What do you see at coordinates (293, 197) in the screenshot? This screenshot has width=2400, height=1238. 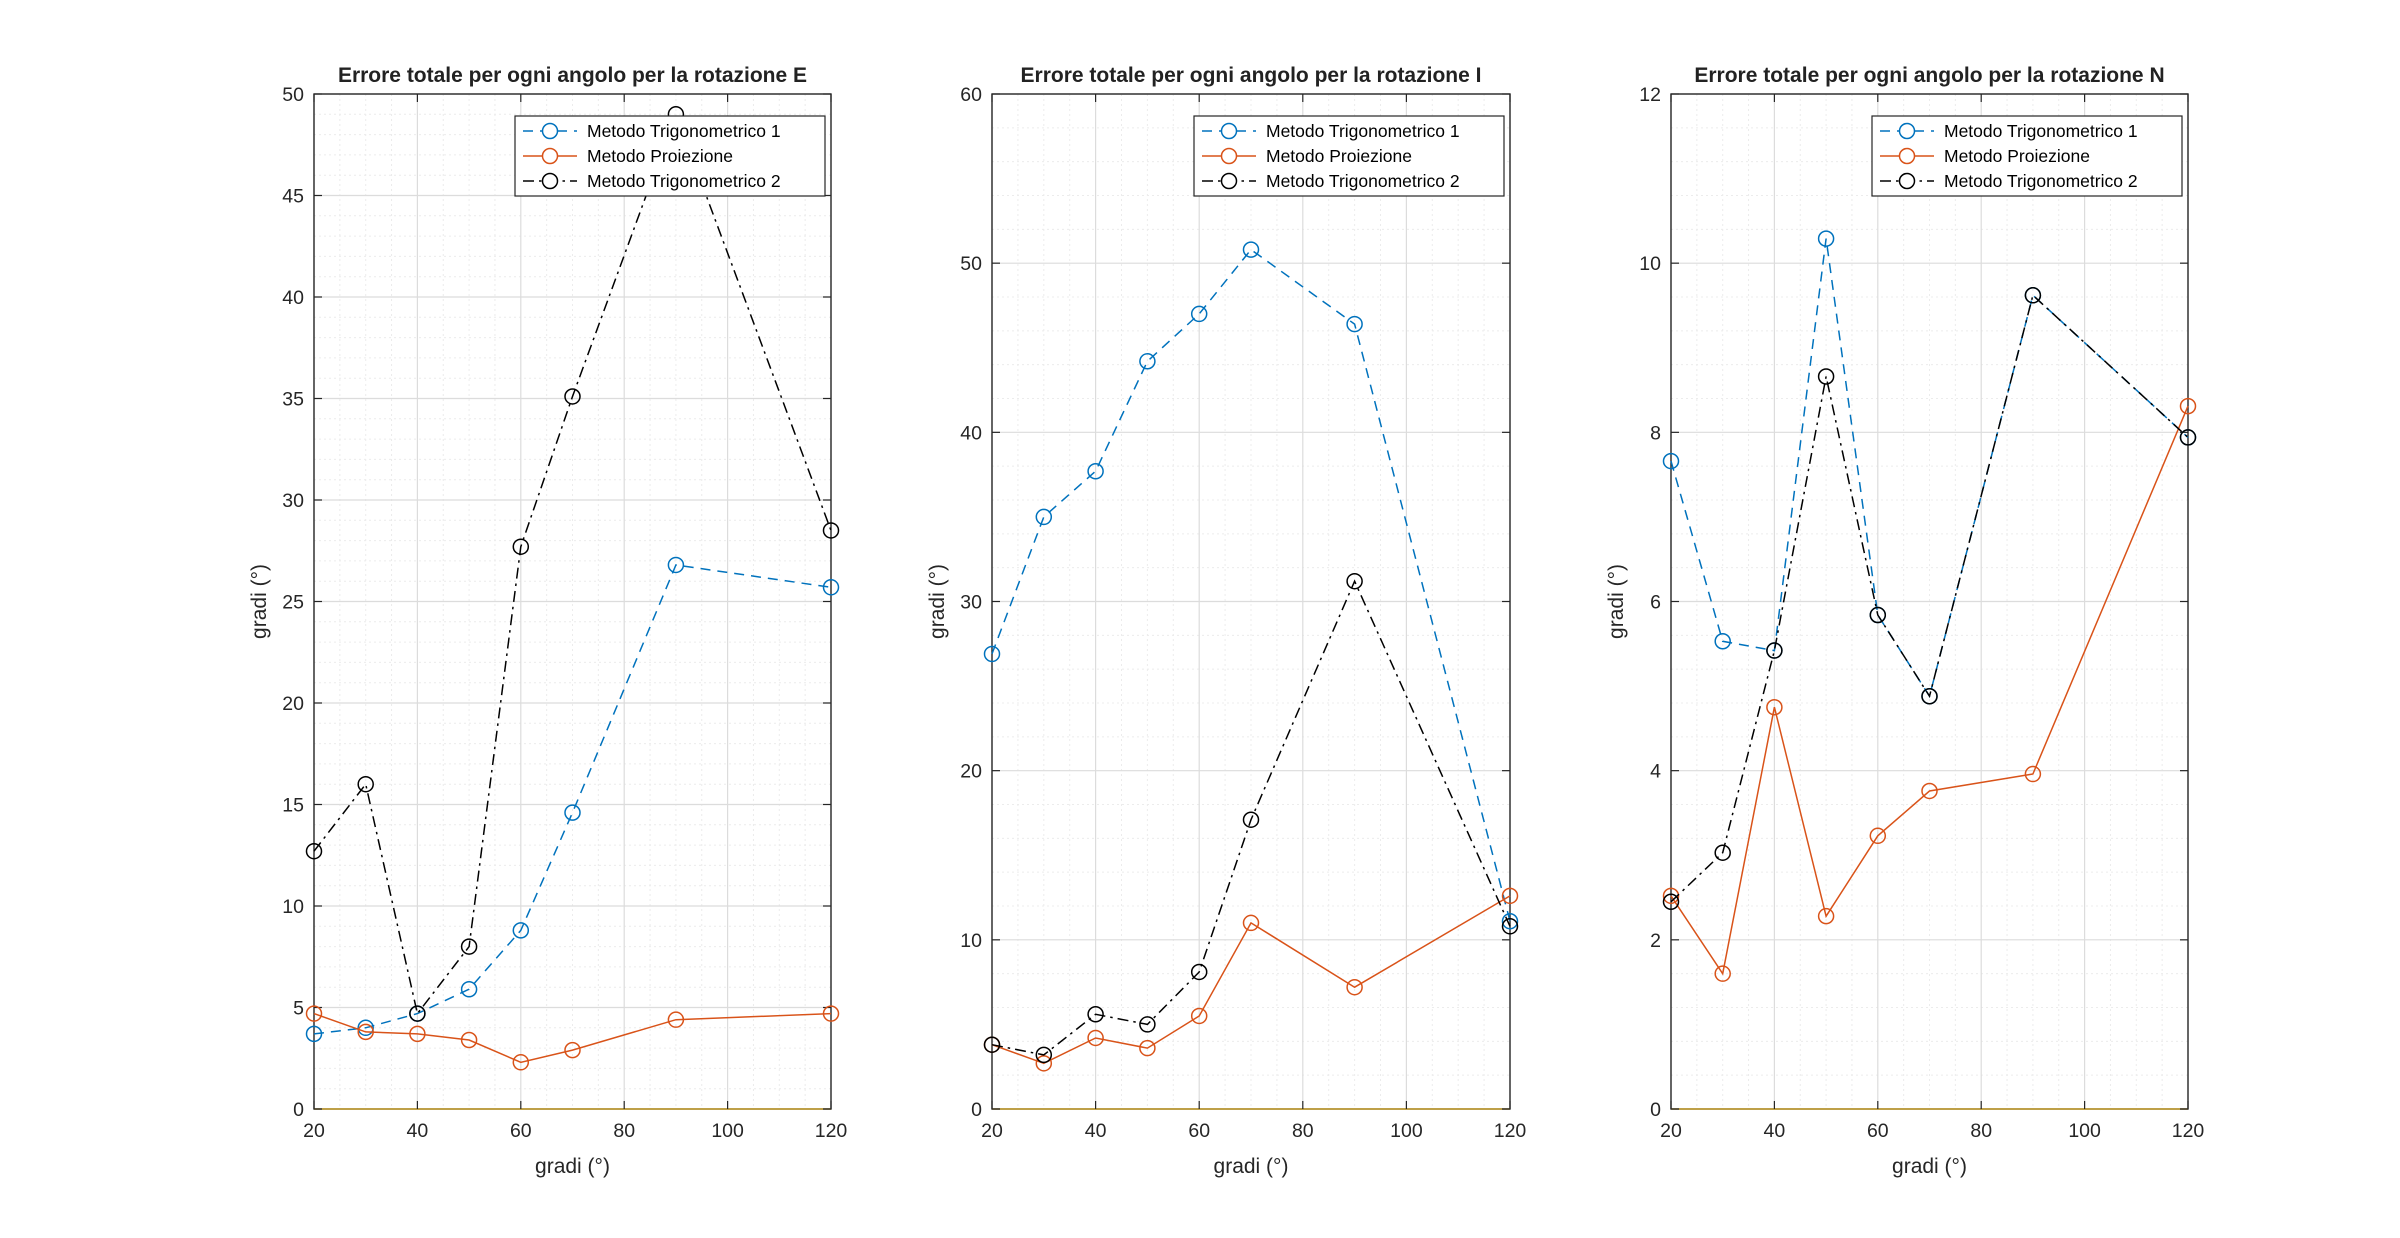 I see `y-tick-label: 45` at bounding box center [293, 197].